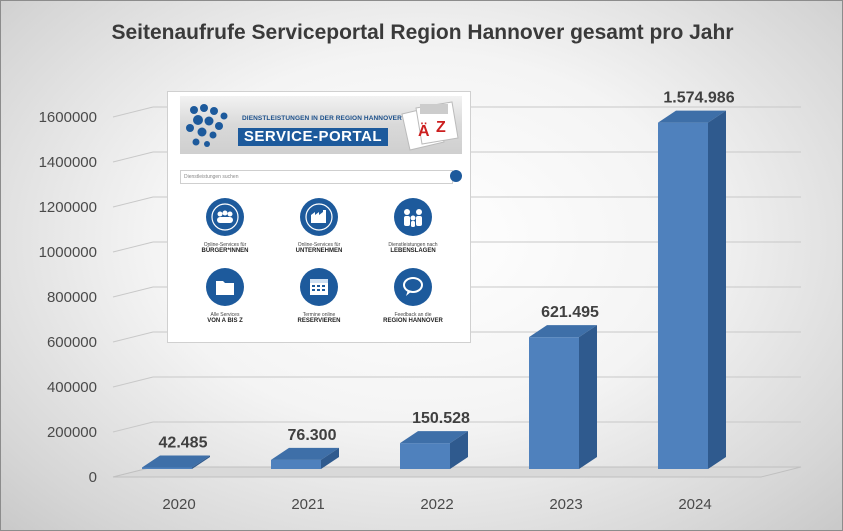 The image size is (843, 531). I want to click on folder-icon, so click(225, 287).